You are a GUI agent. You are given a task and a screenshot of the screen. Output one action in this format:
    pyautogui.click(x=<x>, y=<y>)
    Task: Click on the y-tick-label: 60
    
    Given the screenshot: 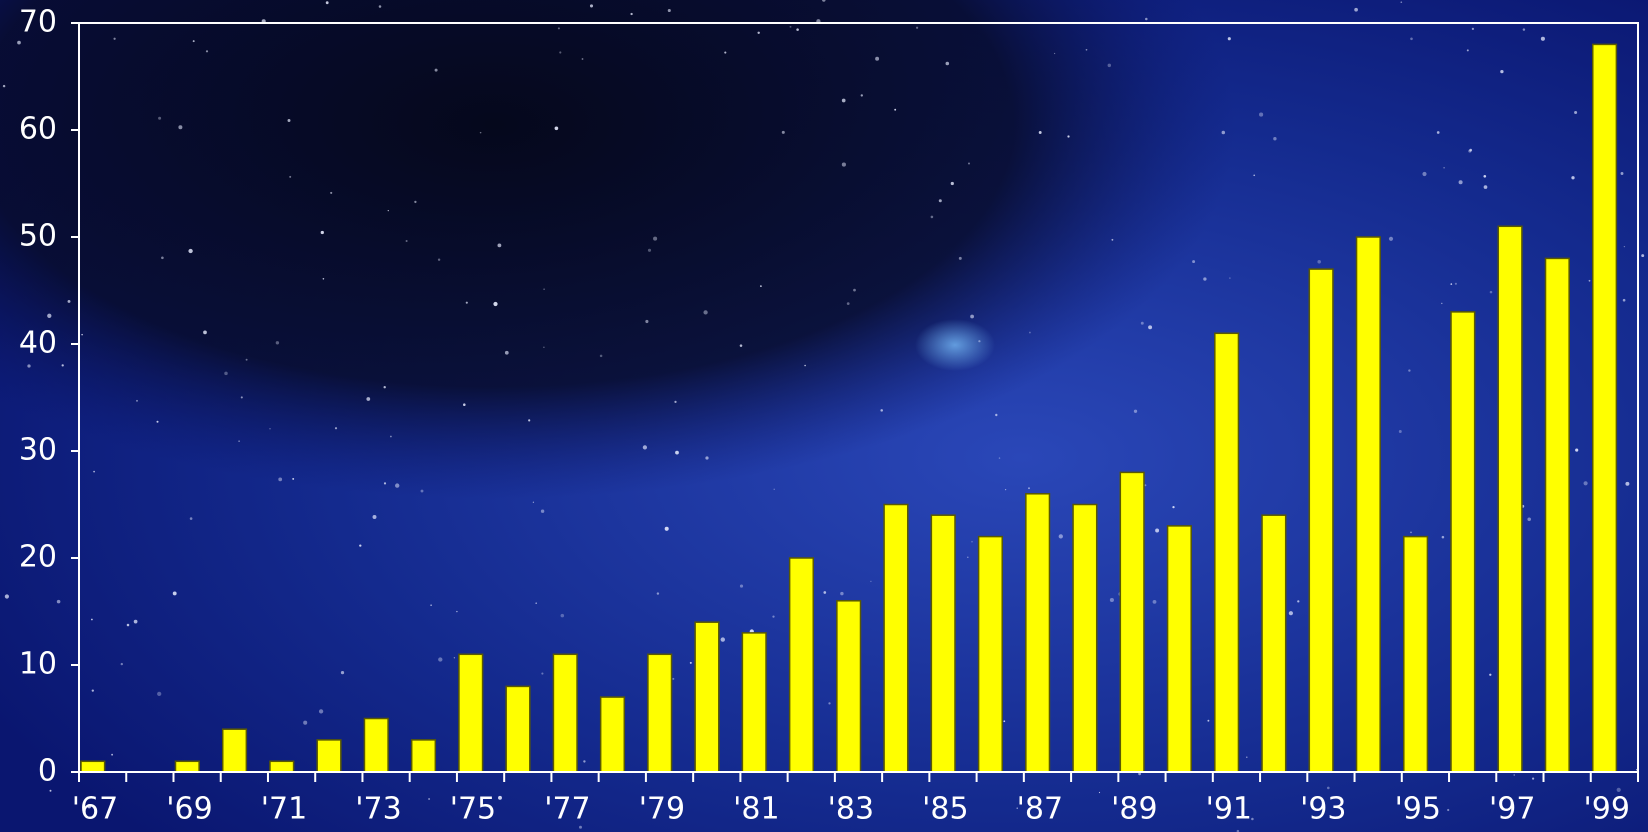 What is the action you would take?
    pyautogui.click(x=38, y=129)
    